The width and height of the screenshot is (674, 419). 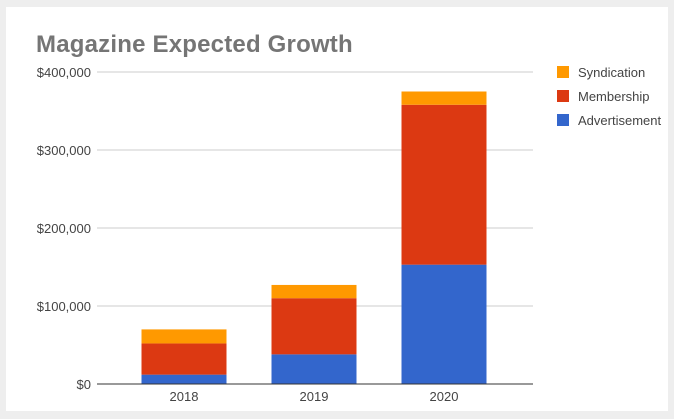 What do you see at coordinates (563, 120) in the screenshot?
I see `legend-swatch-advertisement` at bounding box center [563, 120].